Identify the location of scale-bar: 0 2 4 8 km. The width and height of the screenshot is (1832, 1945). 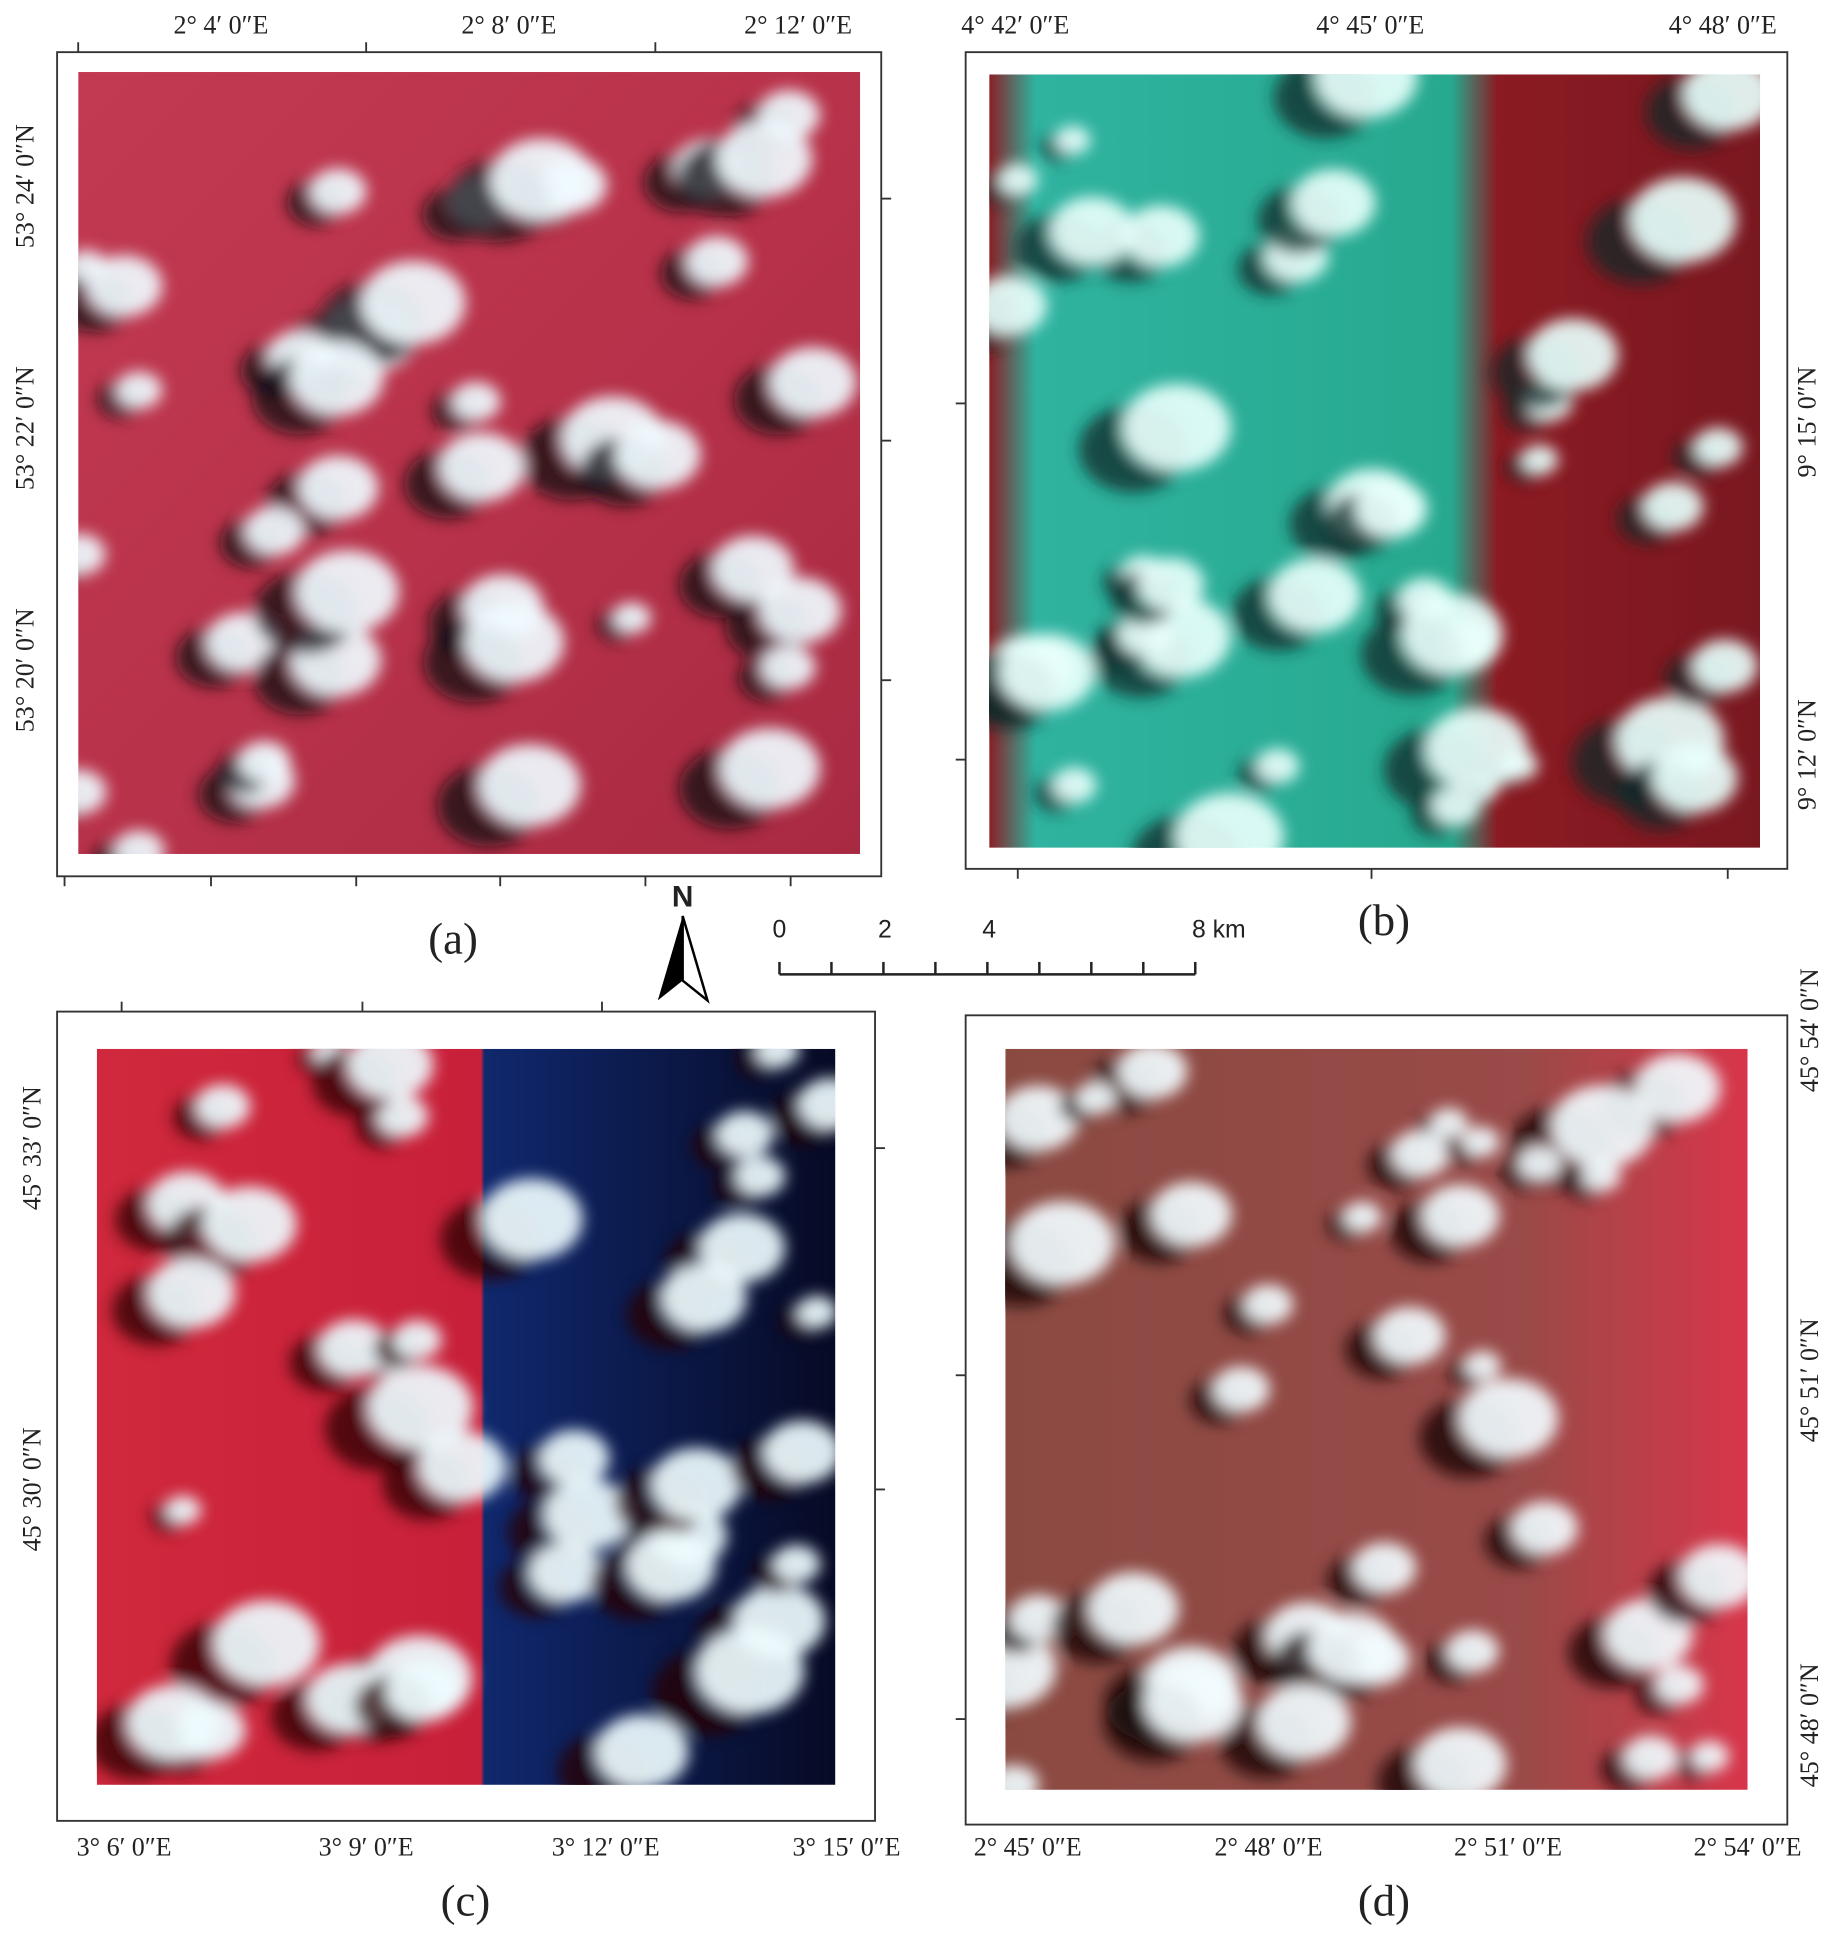
(1009, 946).